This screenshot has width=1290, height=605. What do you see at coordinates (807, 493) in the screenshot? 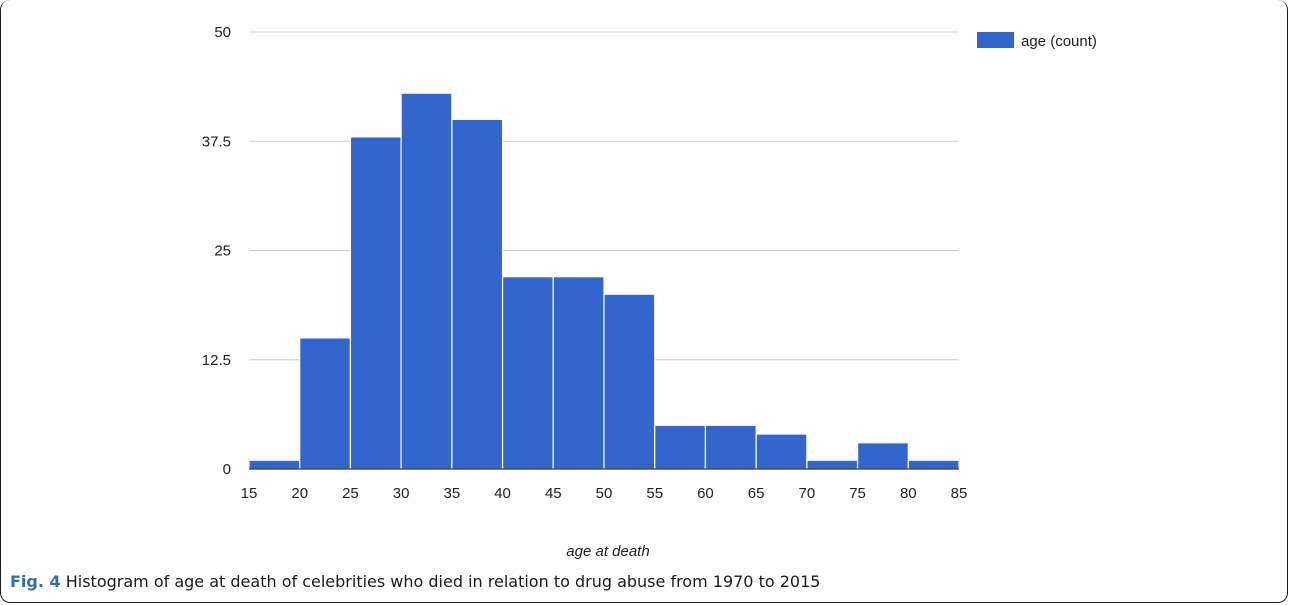
I see `x-tick-label: 70` at bounding box center [807, 493].